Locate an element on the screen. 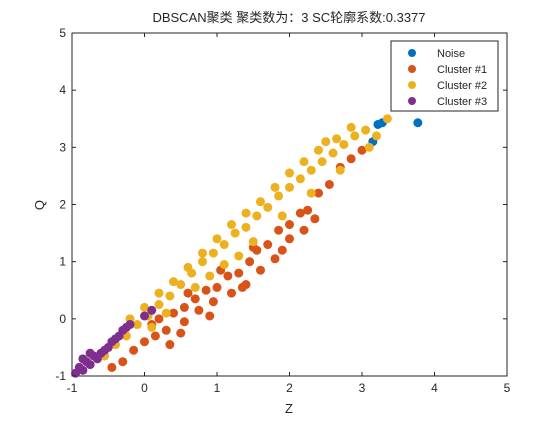  legend-label-2: Cluster #2 is located at coordinates (462, 86).